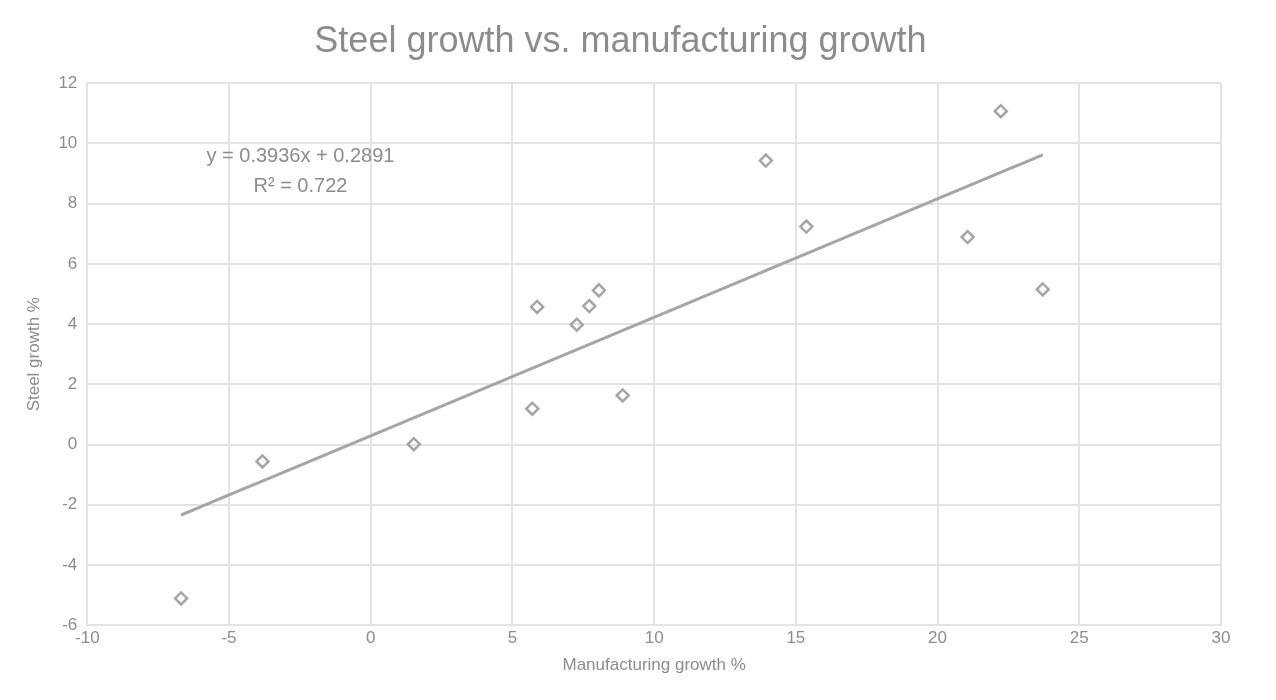 This screenshot has width=1276, height=700. What do you see at coordinates (70, 504) in the screenshot?
I see `y-tick-label: -2` at bounding box center [70, 504].